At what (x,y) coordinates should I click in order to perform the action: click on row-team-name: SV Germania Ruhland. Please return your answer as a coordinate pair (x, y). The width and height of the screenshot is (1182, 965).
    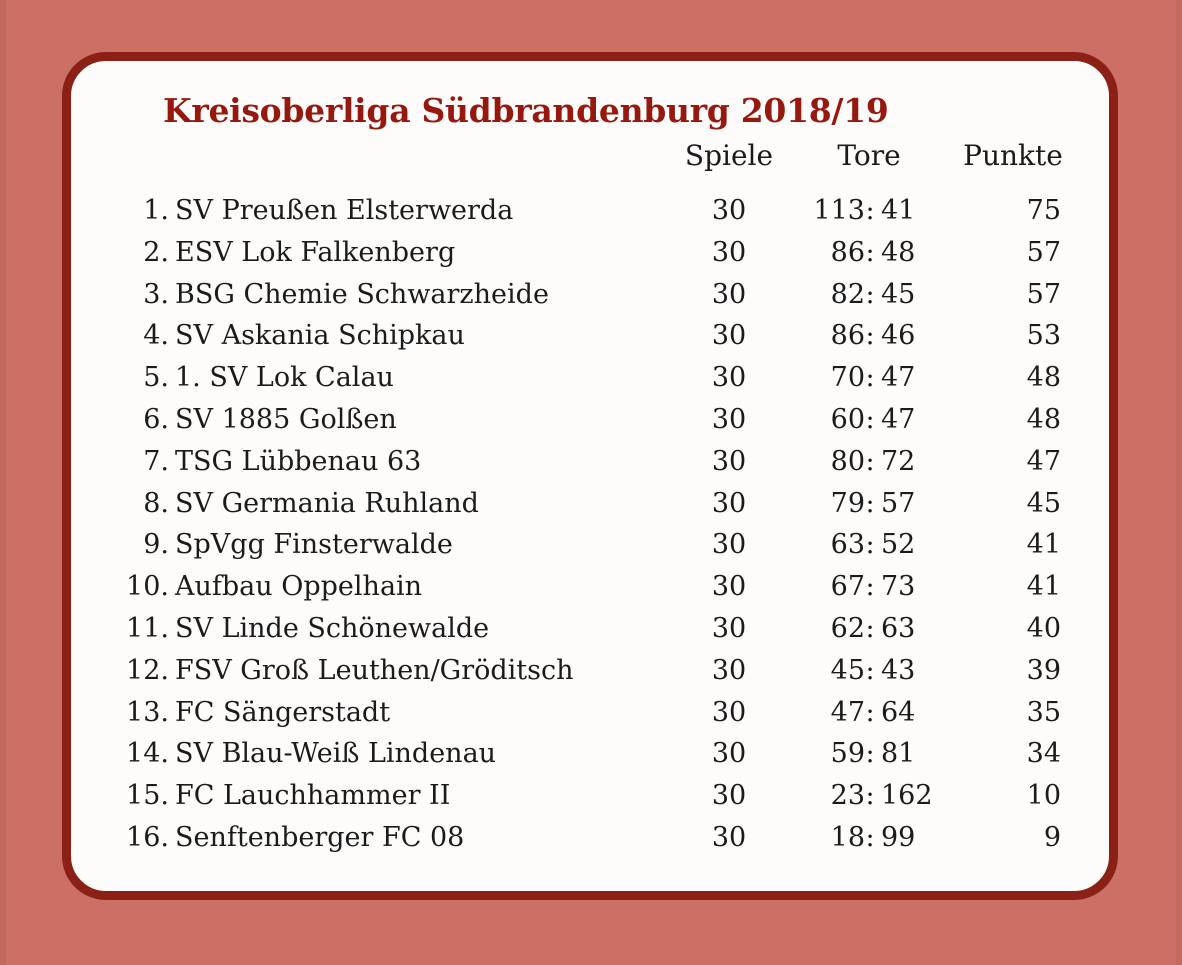
    Looking at the image, I should click on (327, 503).